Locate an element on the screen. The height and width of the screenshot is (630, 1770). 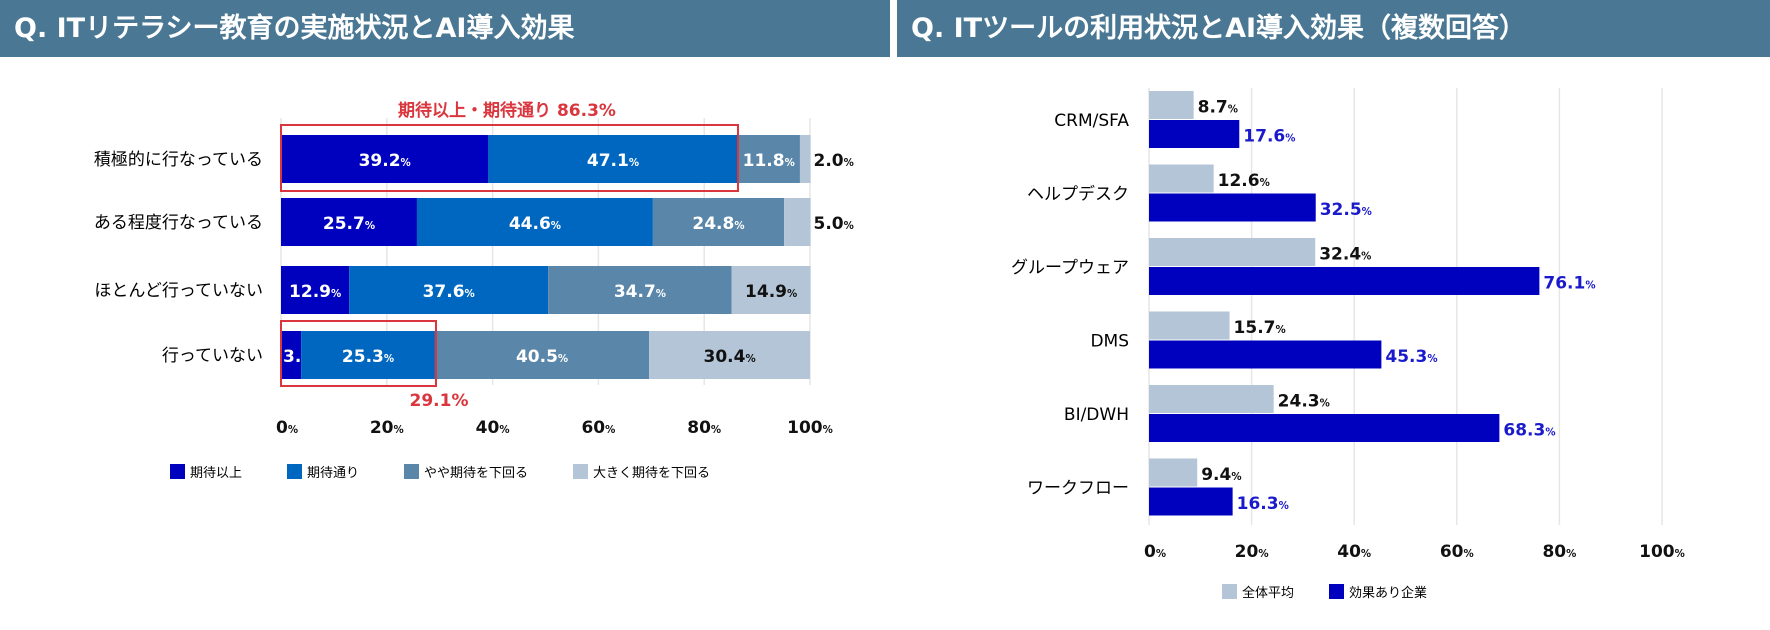
data-label: 12.6% is located at coordinates (1244, 181).